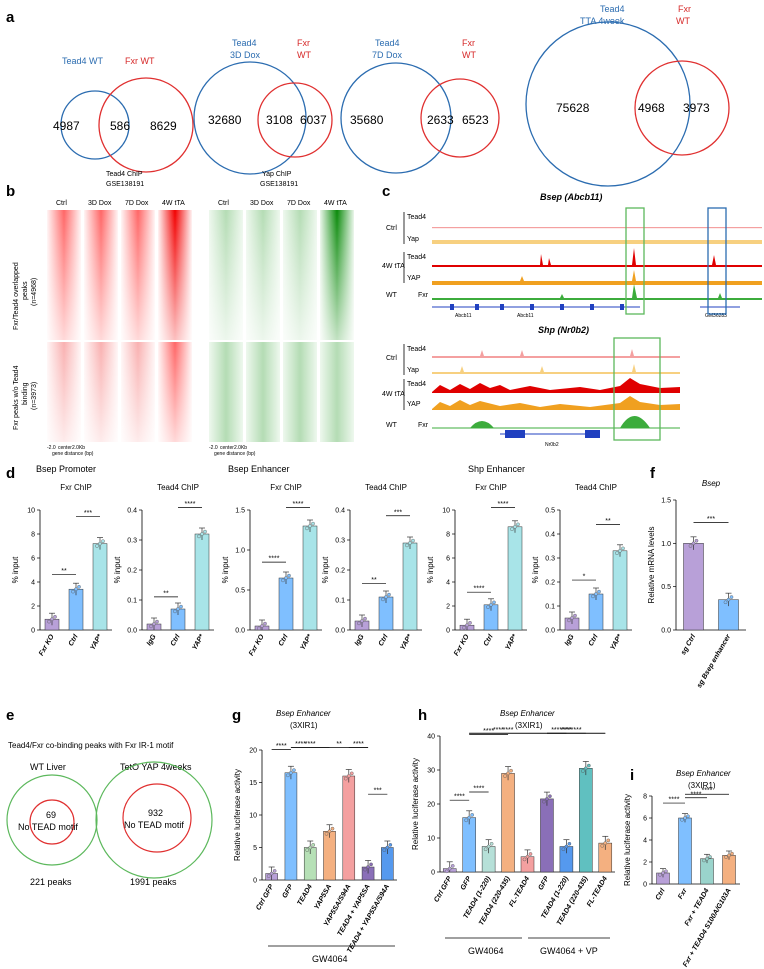  What do you see at coordinates (717, 261) in the screenshot?
I see `g1-highlight-blue` at bounding box center [717, 261].